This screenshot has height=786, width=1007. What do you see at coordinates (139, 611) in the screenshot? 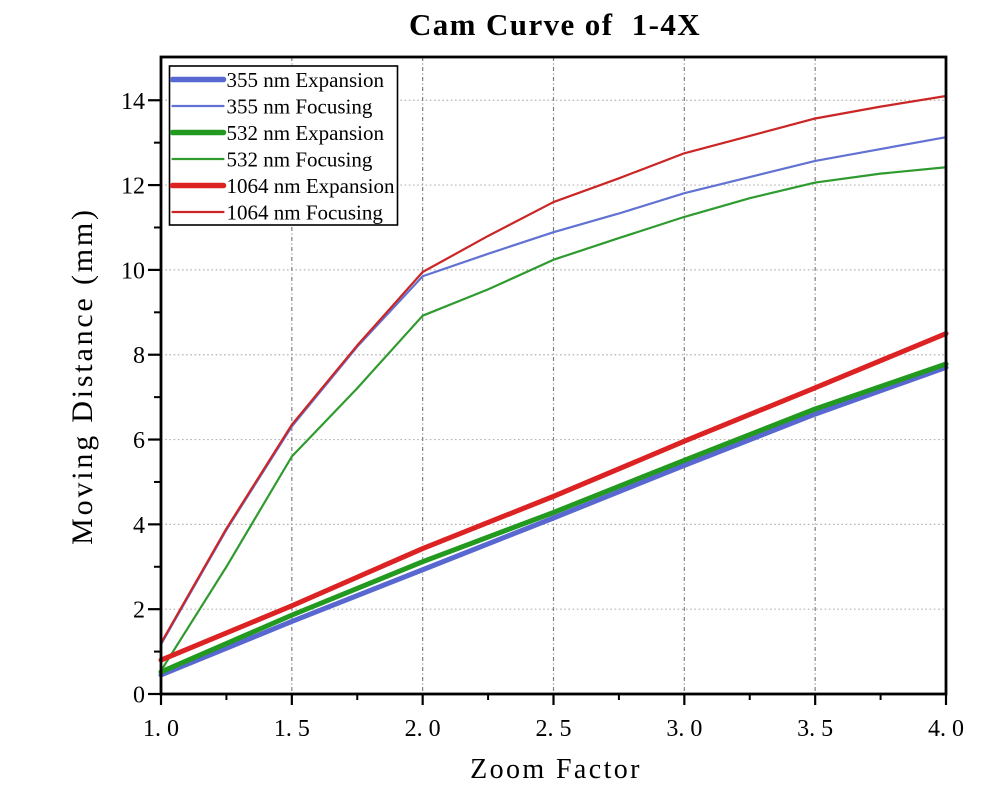
I see `y-tick-label: 2` at bounding box center [139, 611].